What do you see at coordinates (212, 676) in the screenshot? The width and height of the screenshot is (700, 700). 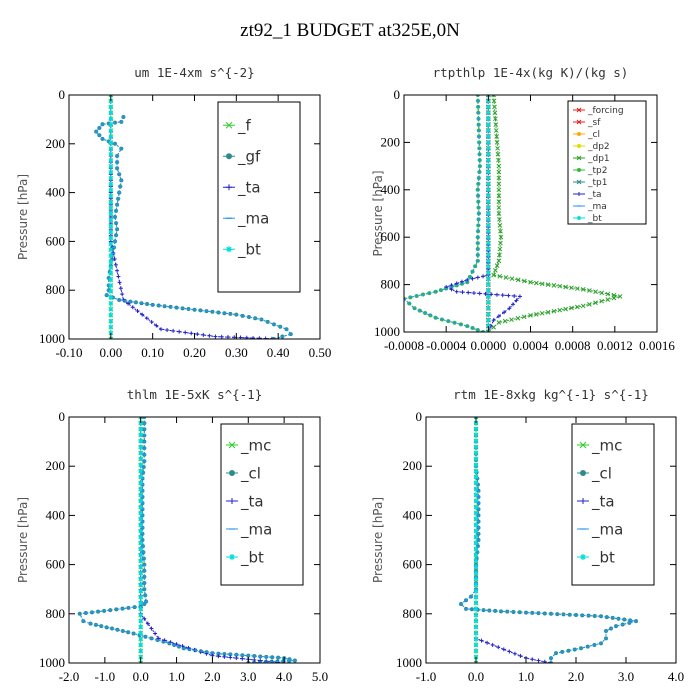 I see `x-tick-label: 2.0` at bounding box center [212, 676].